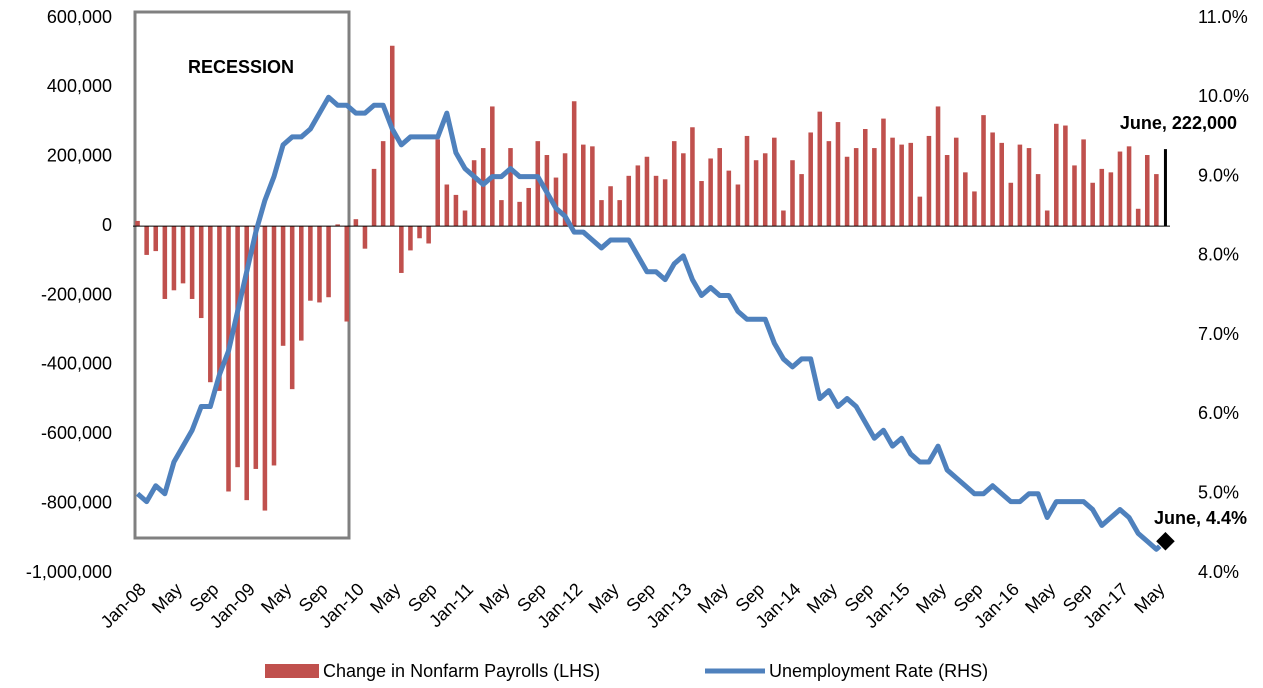 The width and height of the screenshot is (1263, 688). Describe the element at coordinates (1218, 492) in the screenshot. I see `y2-tick-label: 5.0%` at that location.